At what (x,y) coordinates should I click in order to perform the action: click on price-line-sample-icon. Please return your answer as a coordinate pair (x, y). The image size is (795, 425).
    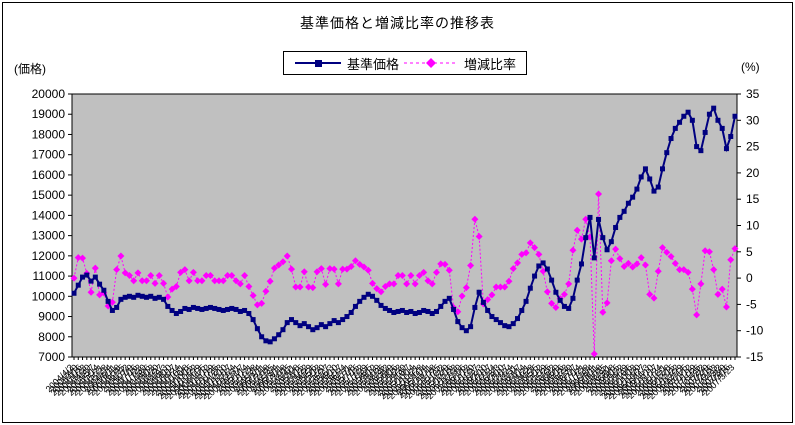
    Looking at the image, I should click on (318, 63).